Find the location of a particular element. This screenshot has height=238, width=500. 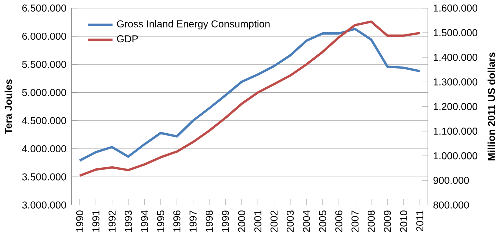

y2-tick-label: 1.000.000 is located at coordinates (456, 156).